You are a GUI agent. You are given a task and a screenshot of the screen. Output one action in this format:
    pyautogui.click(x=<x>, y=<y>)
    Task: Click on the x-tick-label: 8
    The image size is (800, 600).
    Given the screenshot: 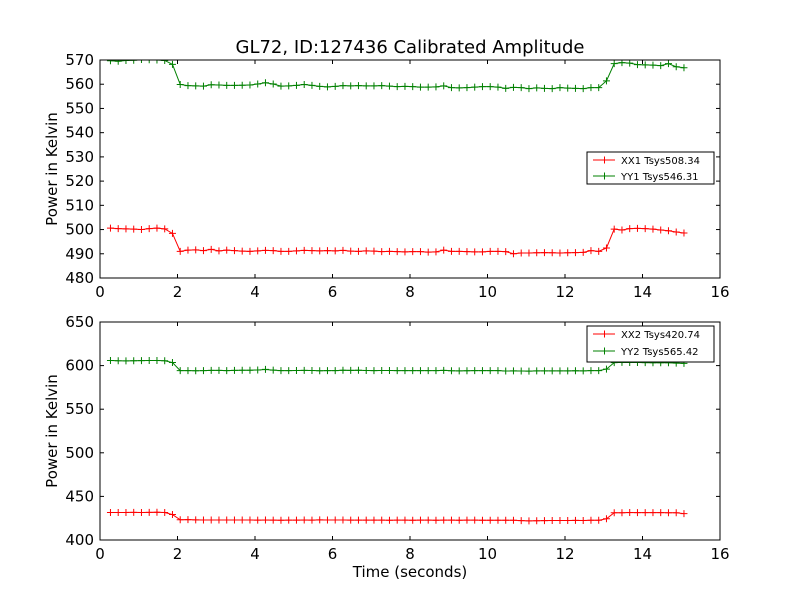 What is the action you would take?
    pyautogui.click(x=410, y=292)
    